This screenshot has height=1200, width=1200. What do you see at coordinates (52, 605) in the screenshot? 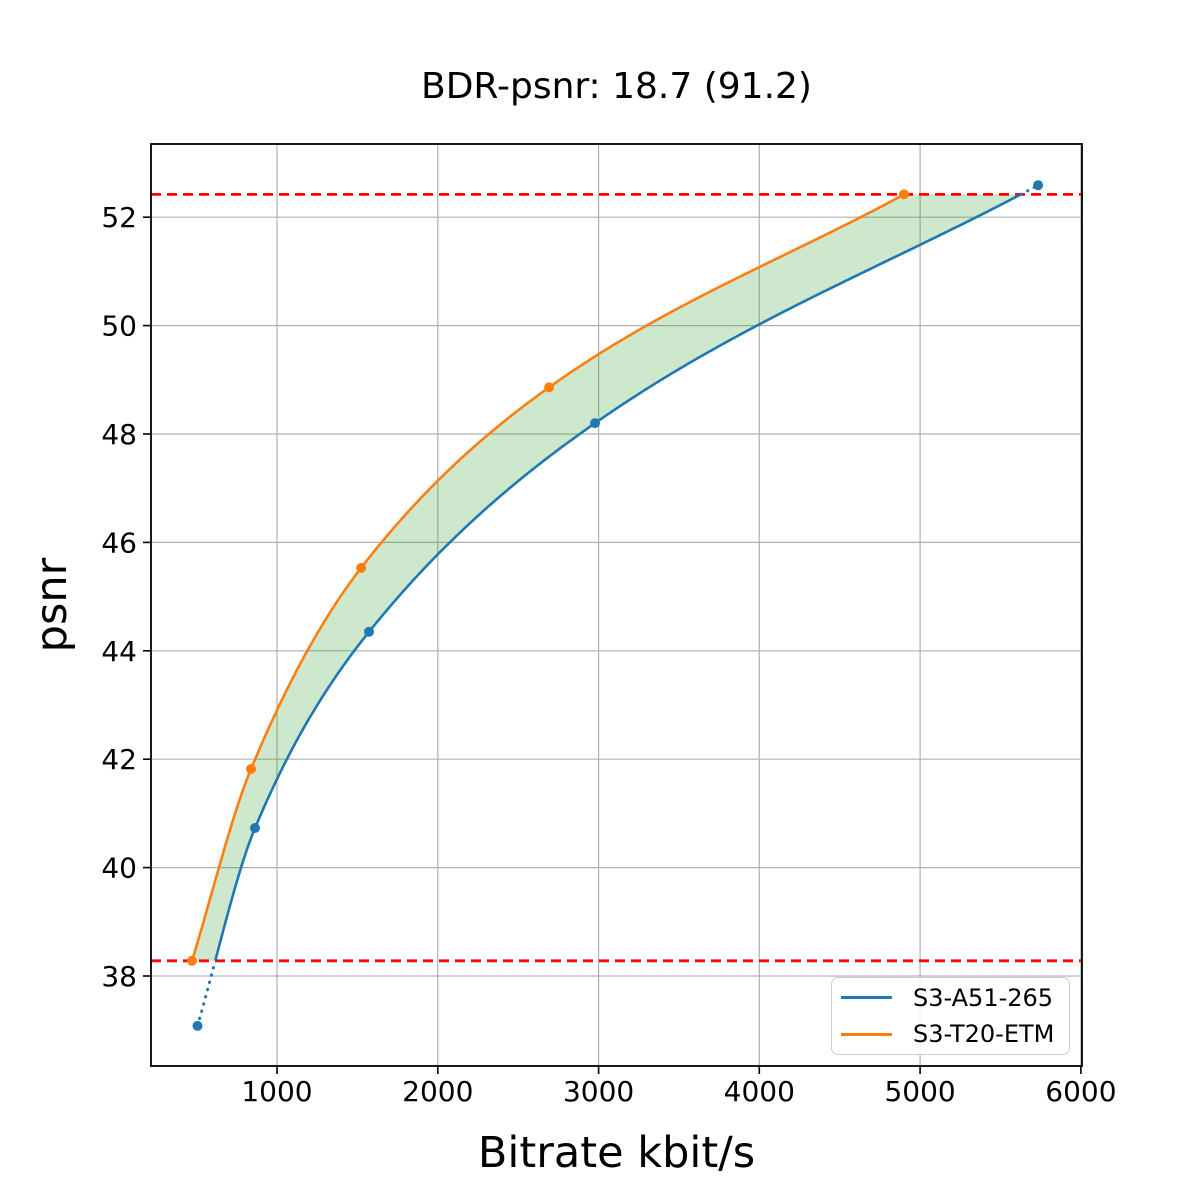
I see `y-axis-label: psnr` at bounding box center [52, 605].